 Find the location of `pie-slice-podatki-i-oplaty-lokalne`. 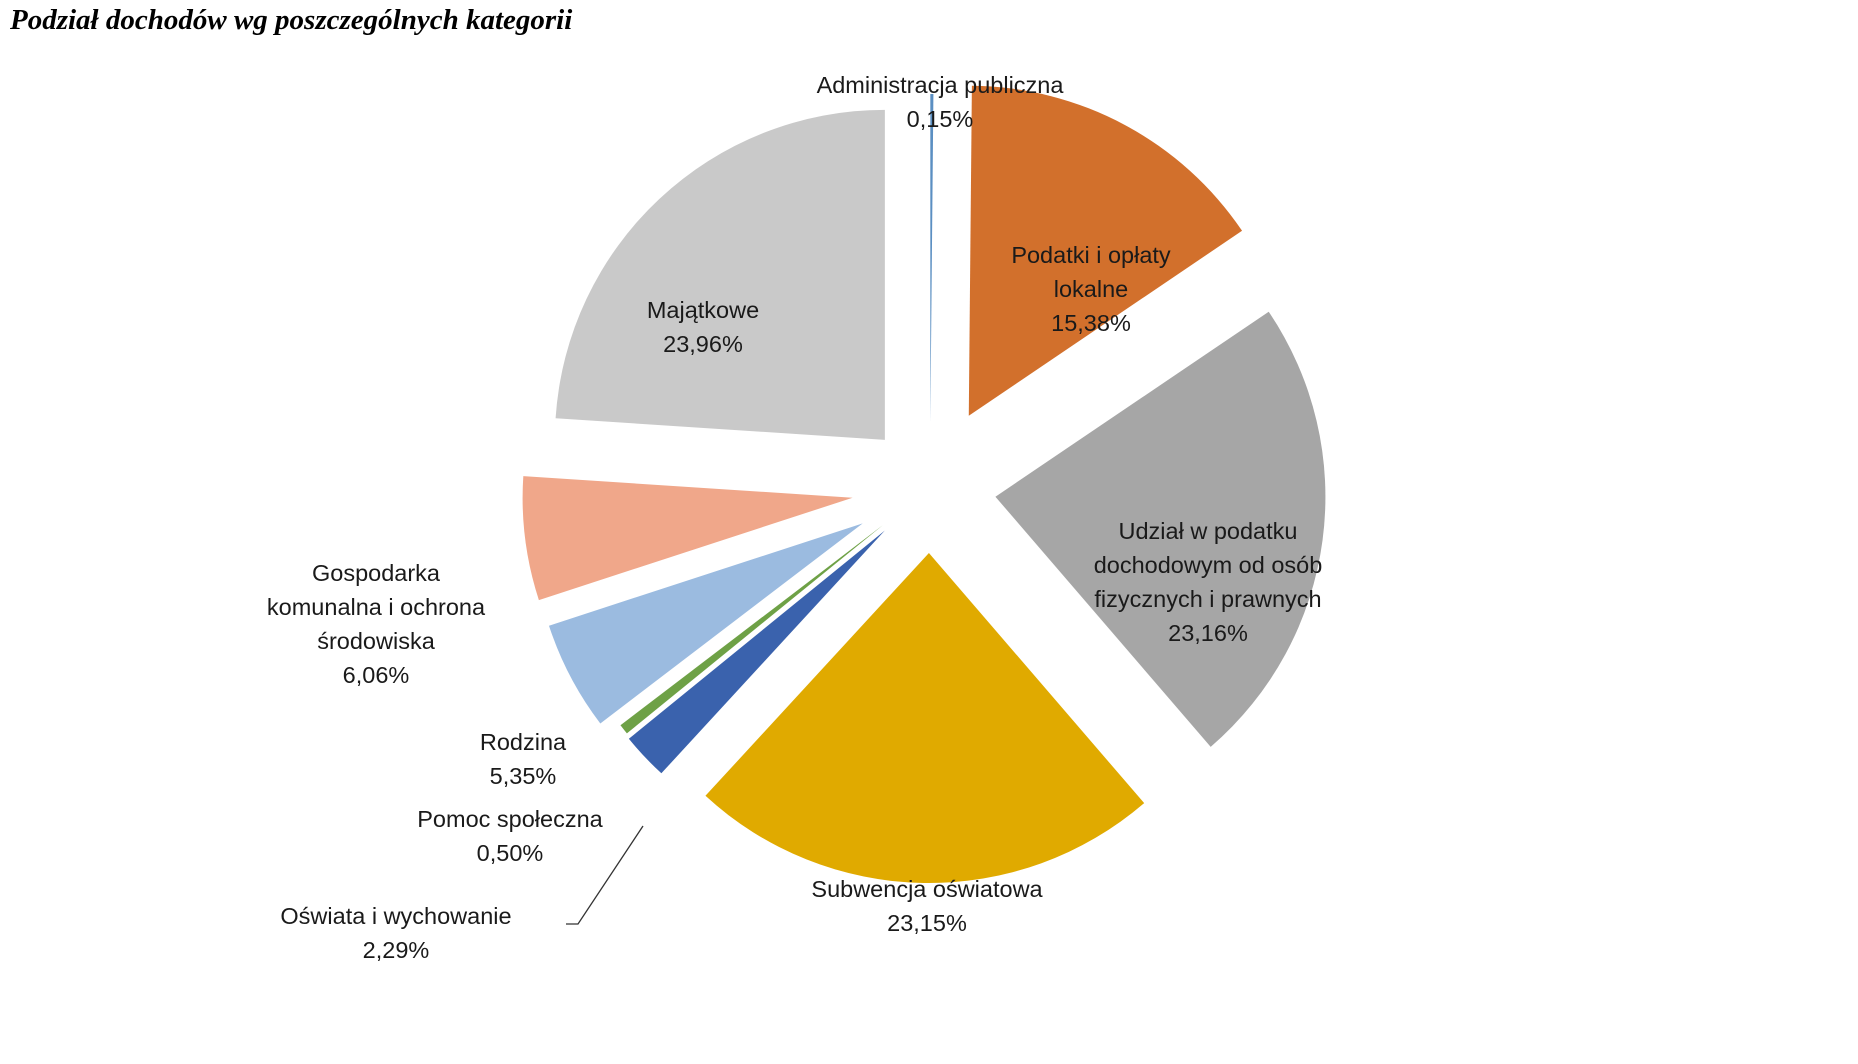

pie-slice-podatki-i-oplaty-lokalne is located at coordinates (1105, 250).